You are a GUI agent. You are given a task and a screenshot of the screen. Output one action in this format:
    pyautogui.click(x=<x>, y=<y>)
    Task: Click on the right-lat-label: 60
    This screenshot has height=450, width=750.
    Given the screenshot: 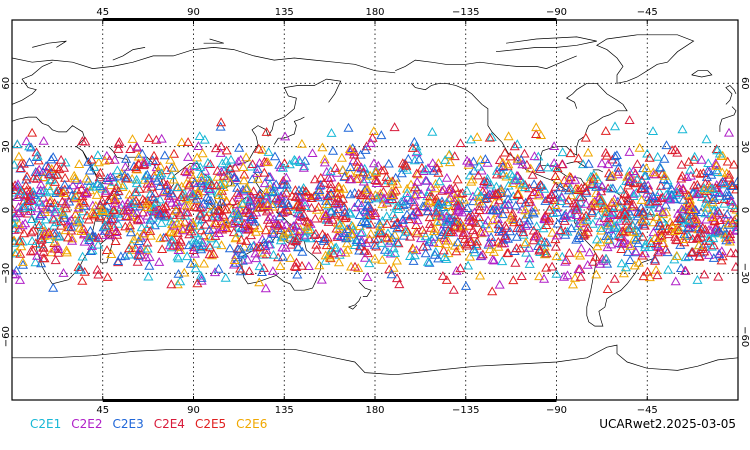 What is the action you would take?
    pyautogui.click(x=744, y=83)
    